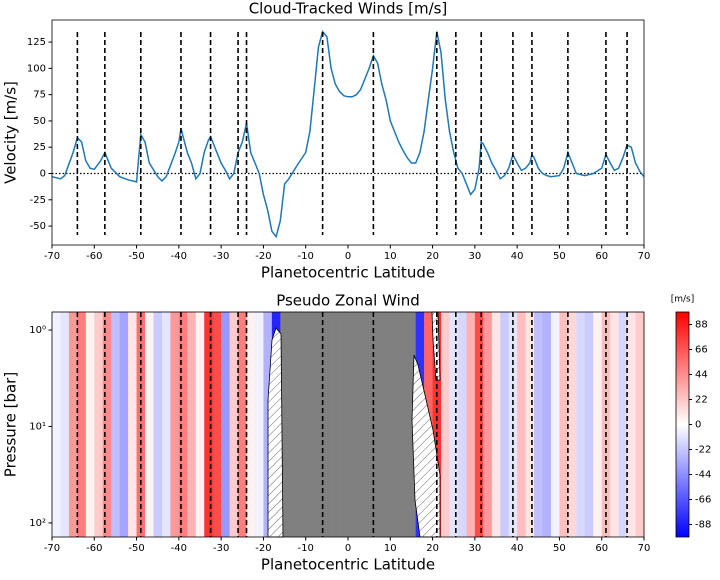  Describe the element at coordinates (38, 226) in the screenshot. I see `y-tick-label: -50` at that location.